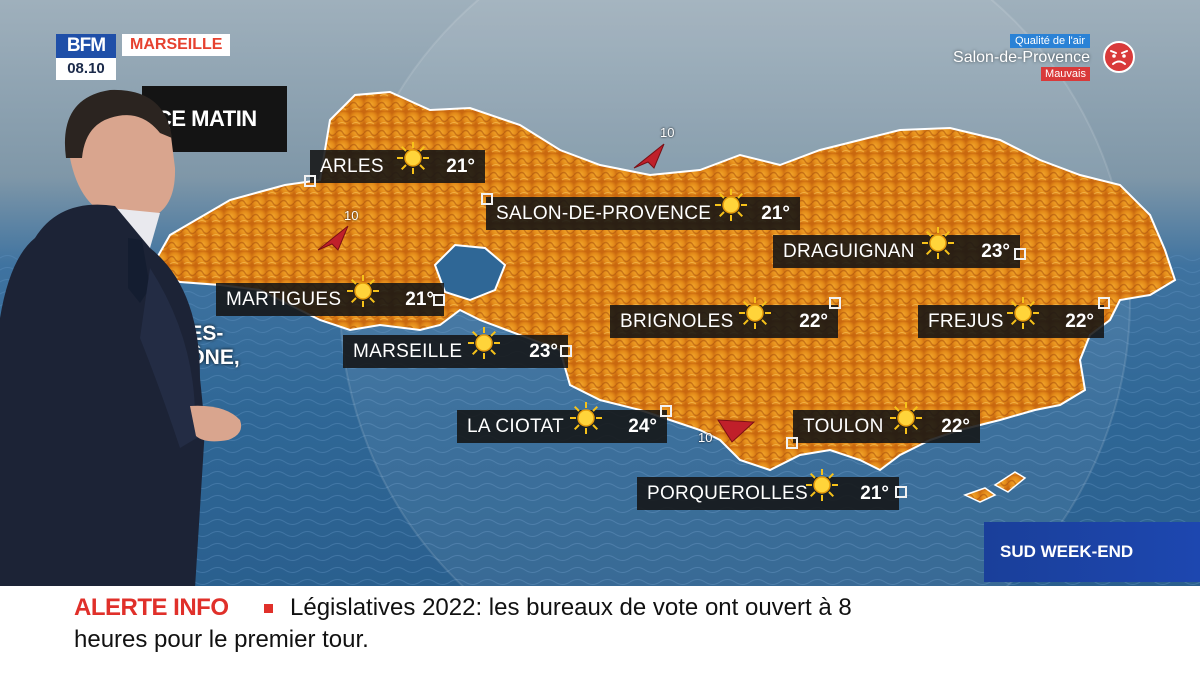 This screenshot has height=675, width=1200. What do you see at coordinates (408, 351) in the screenshot?
I see `city-name: MARSEILLE` at bounding box center [408, 351].